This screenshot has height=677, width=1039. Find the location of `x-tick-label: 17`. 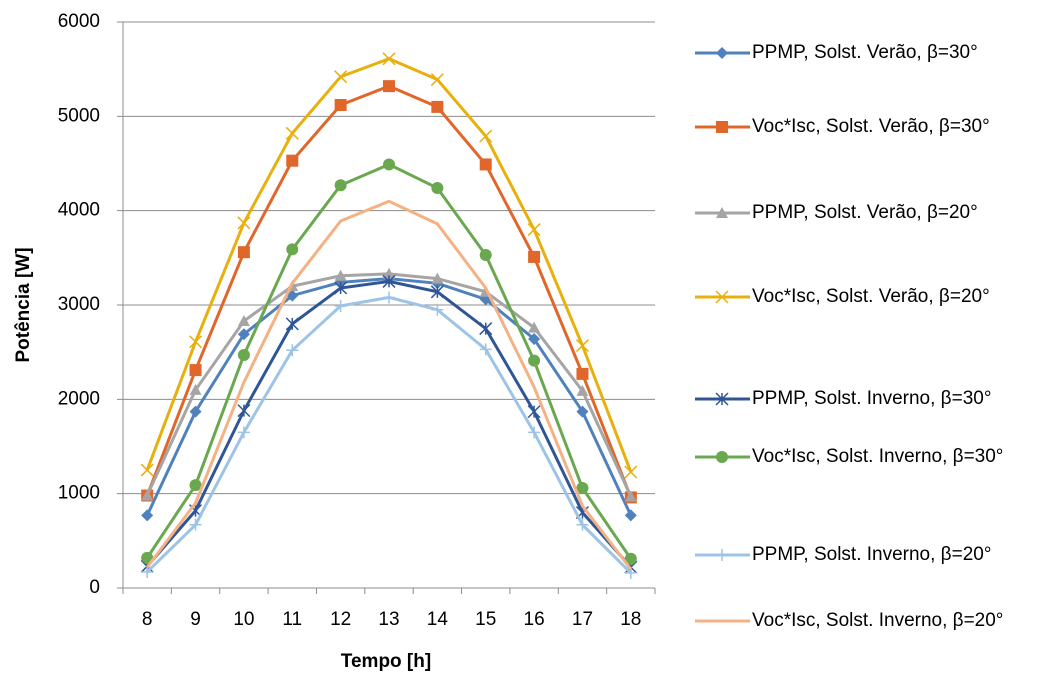

x-tick-label: 17 is located at coordinates (582, 619).